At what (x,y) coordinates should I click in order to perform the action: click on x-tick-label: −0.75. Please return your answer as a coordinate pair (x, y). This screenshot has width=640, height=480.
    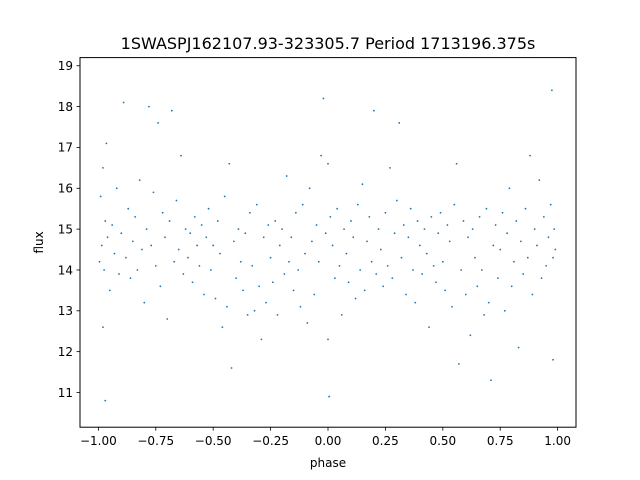
    Looking at the image, I should click on (155, 441).